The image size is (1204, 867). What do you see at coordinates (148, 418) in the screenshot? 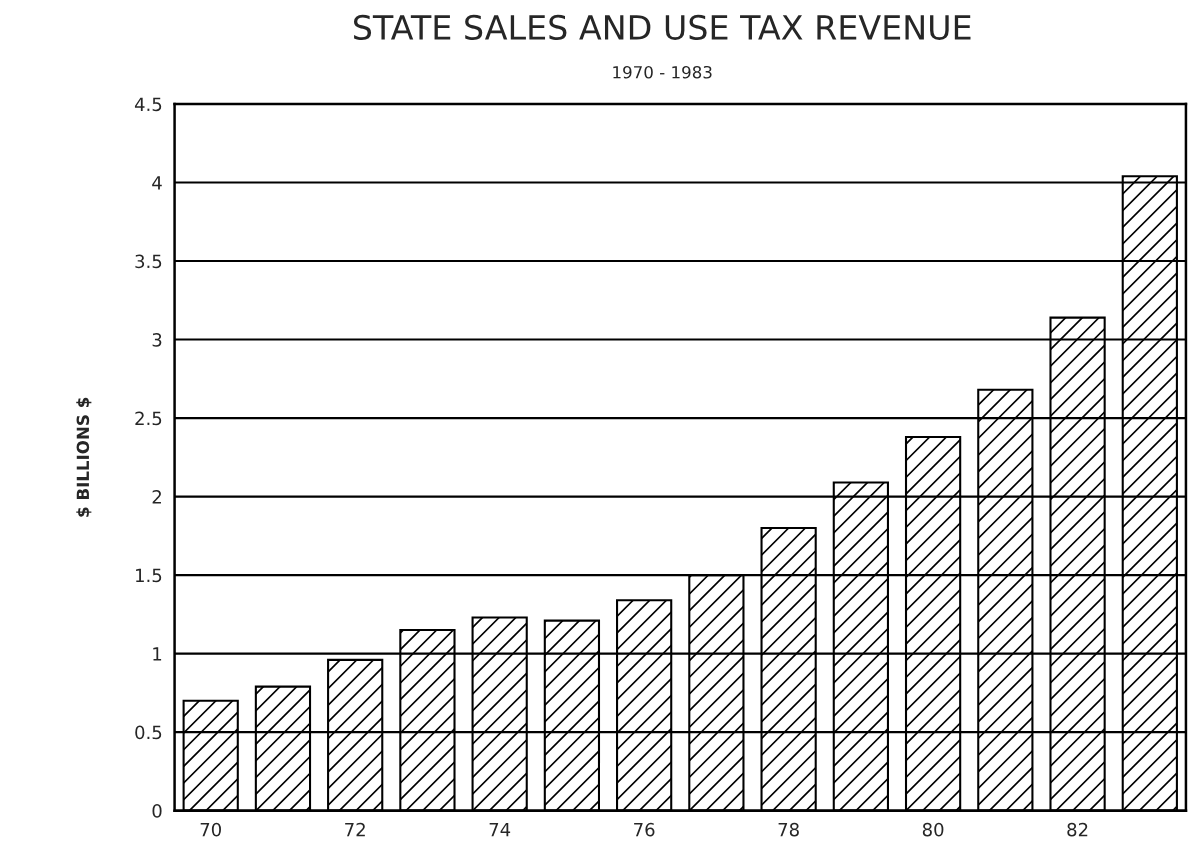
I see `y-tick-label: 2.5` at bounding box center [148, 418].